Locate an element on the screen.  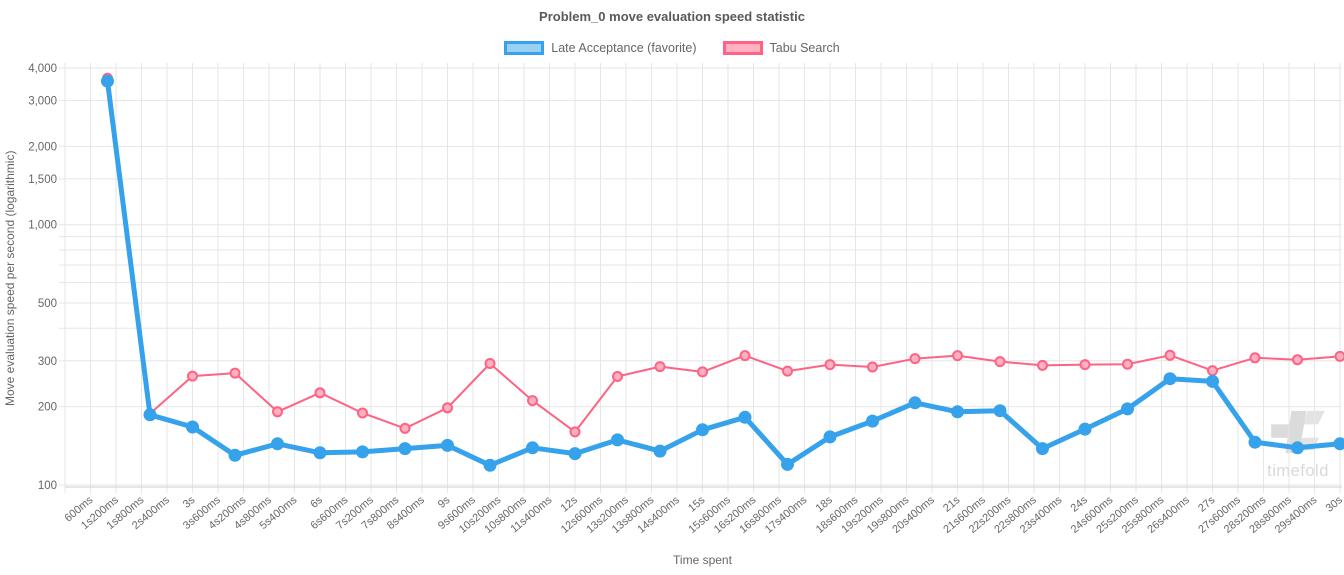
legend: Late Acceptance (favorite) Tabu Search is located at coordinates (672, 48).